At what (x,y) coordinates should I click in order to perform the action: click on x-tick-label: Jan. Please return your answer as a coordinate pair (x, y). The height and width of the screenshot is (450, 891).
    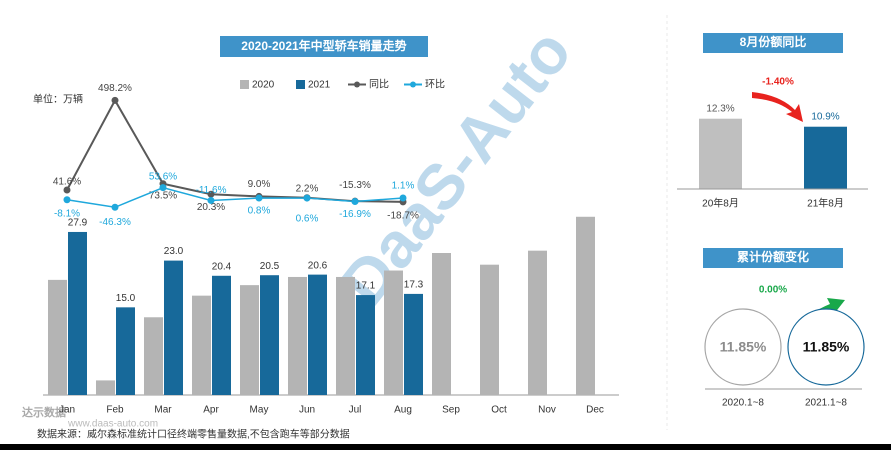
    Looking at the image, I should click on (67, 410).